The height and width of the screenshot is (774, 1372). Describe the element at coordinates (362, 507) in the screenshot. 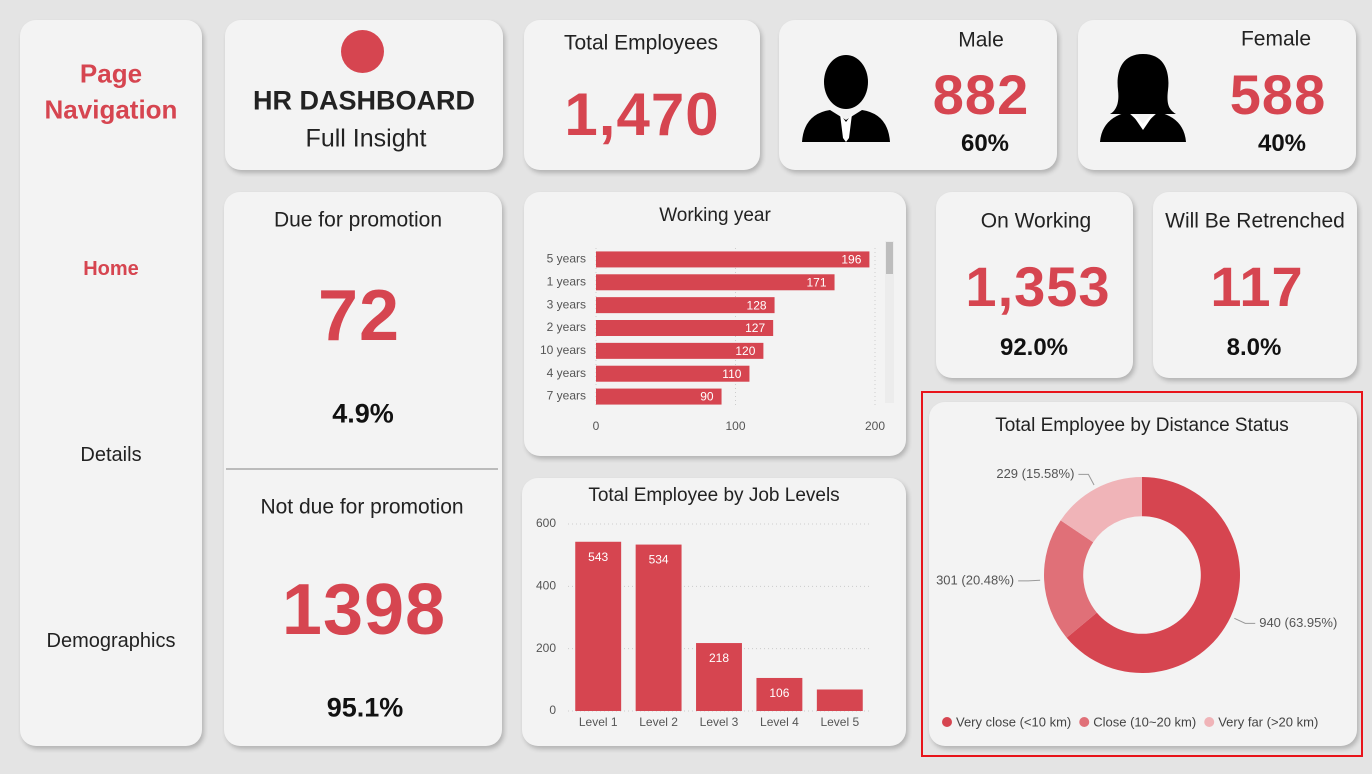

I see `kpi-label: Not due for promotion` at that location.